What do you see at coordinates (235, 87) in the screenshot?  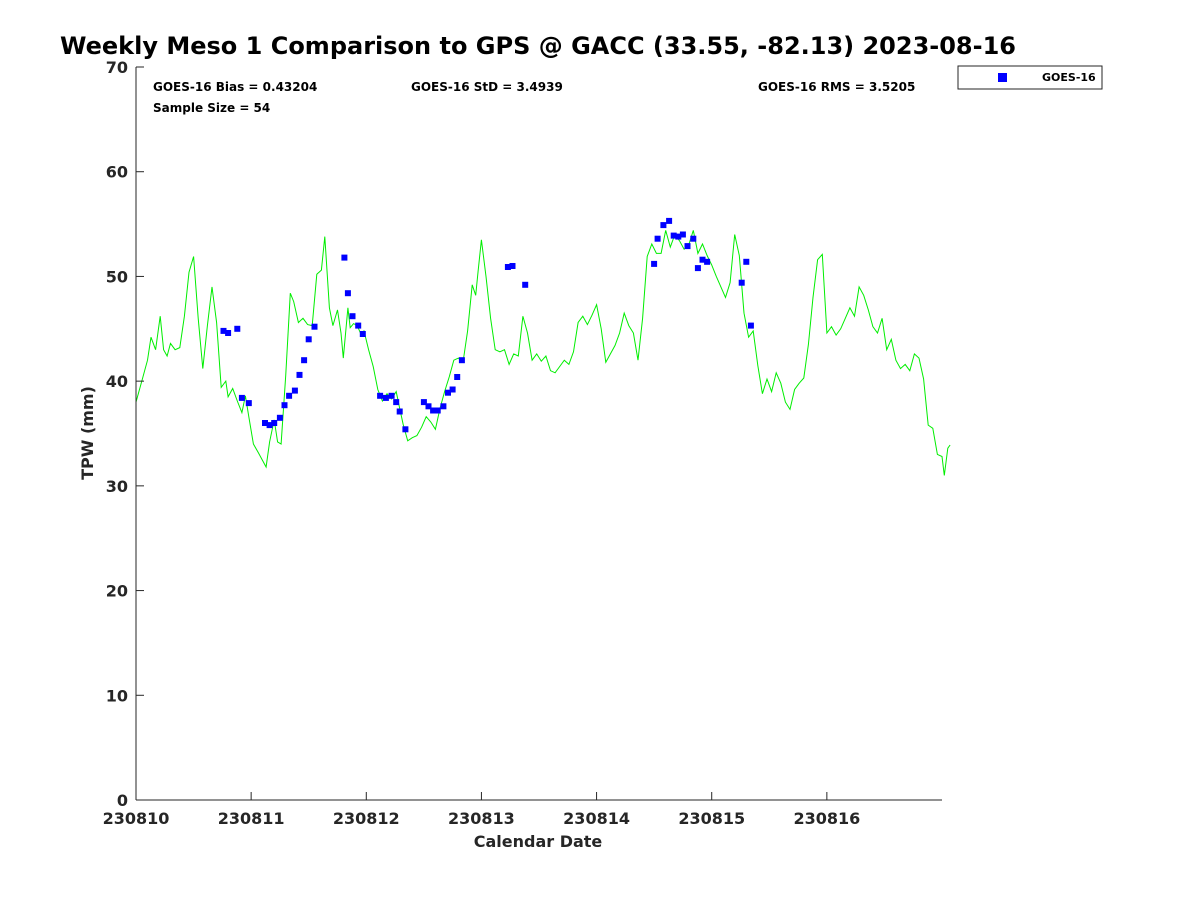 I see `bias-stat: GOES-16 Bias = 0.43204` at bounding box center [235, 87].